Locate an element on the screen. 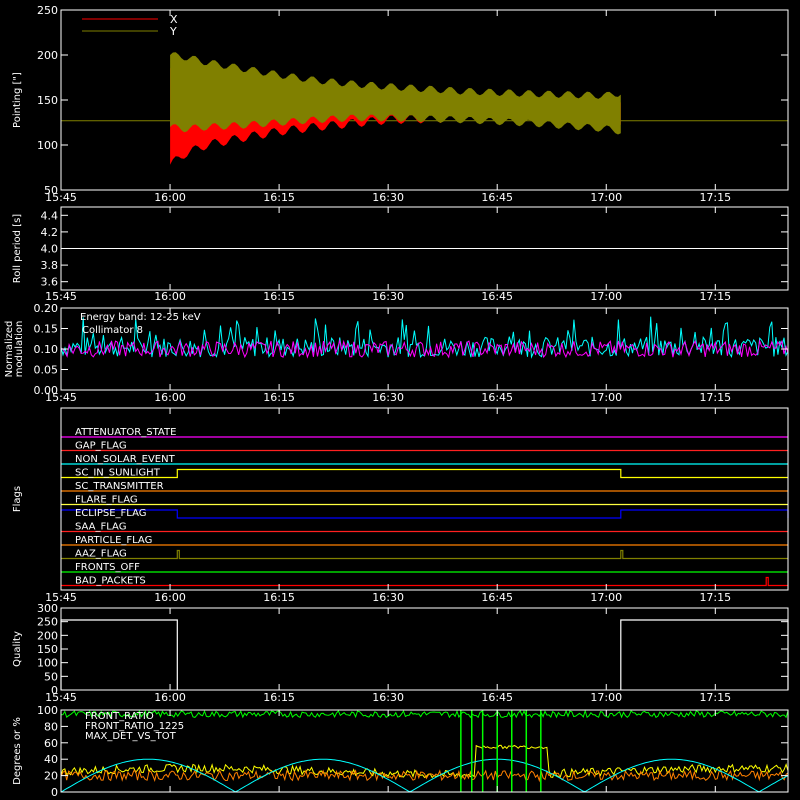 The image size is (800, 800). y-tick-label: 0.00 is located at coordinates (46, 390).